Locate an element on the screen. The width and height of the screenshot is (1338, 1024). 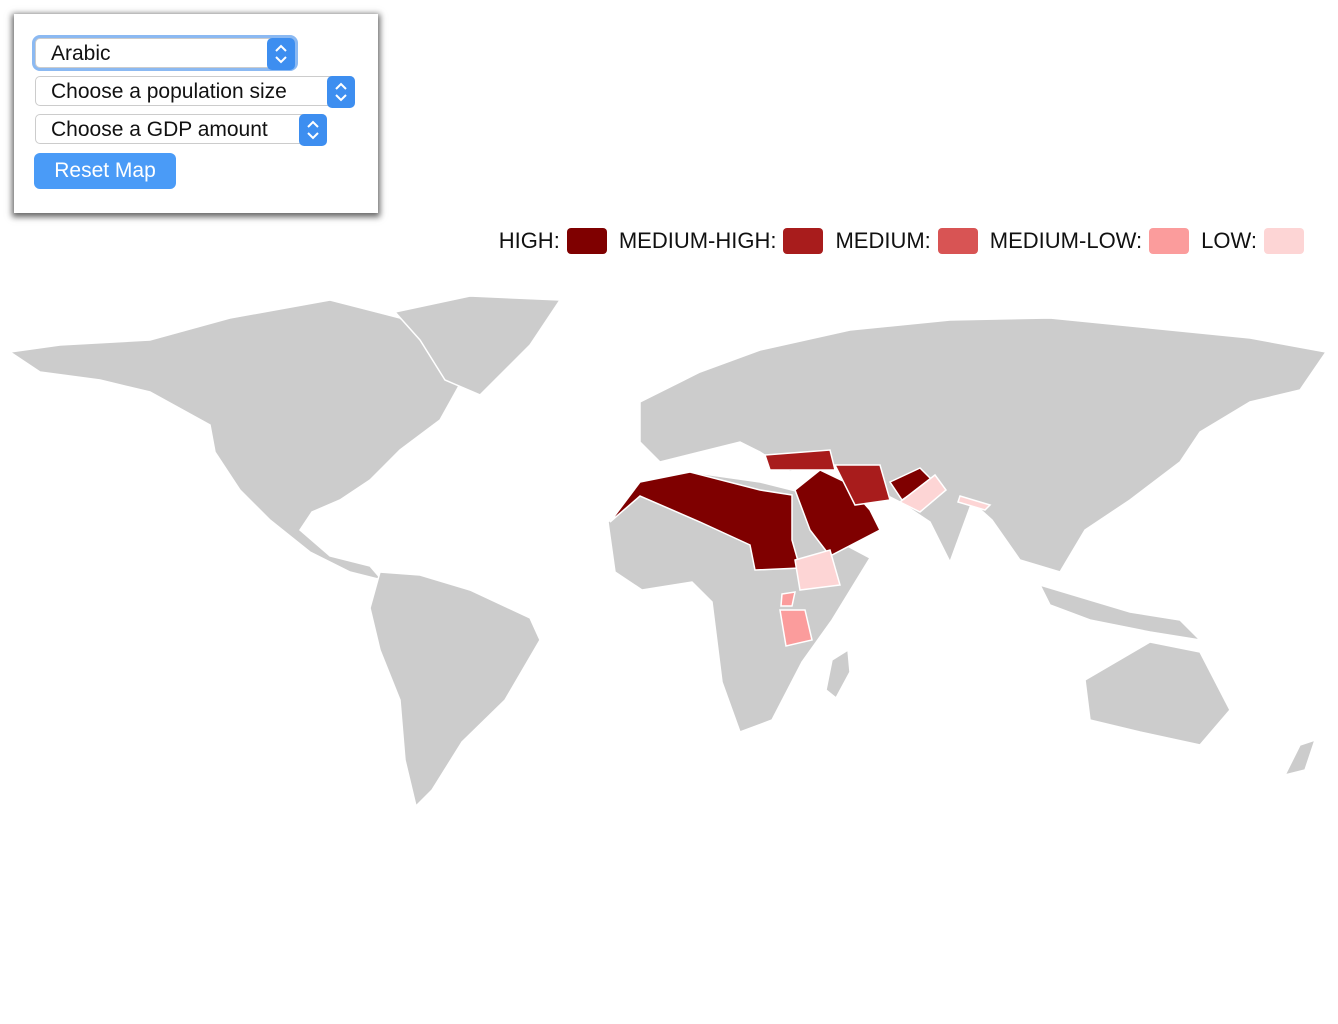
language-value: Arabic is located at coordinates (81, 53).